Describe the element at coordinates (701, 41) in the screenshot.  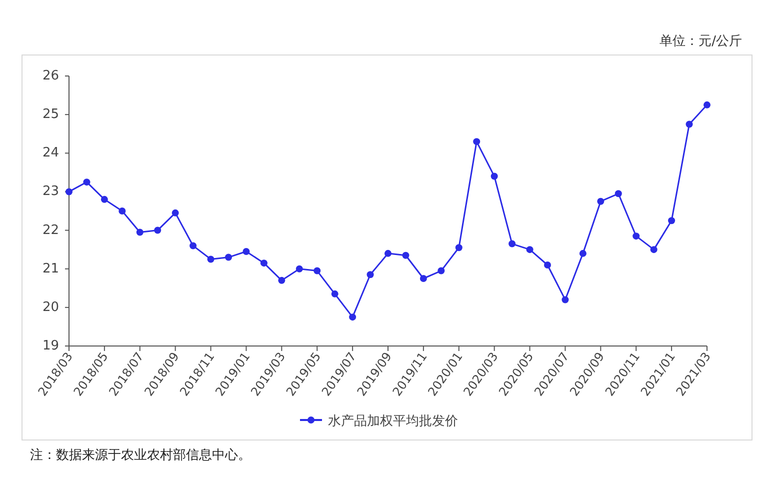
I see `text: 单位：元/公斤` at that location.